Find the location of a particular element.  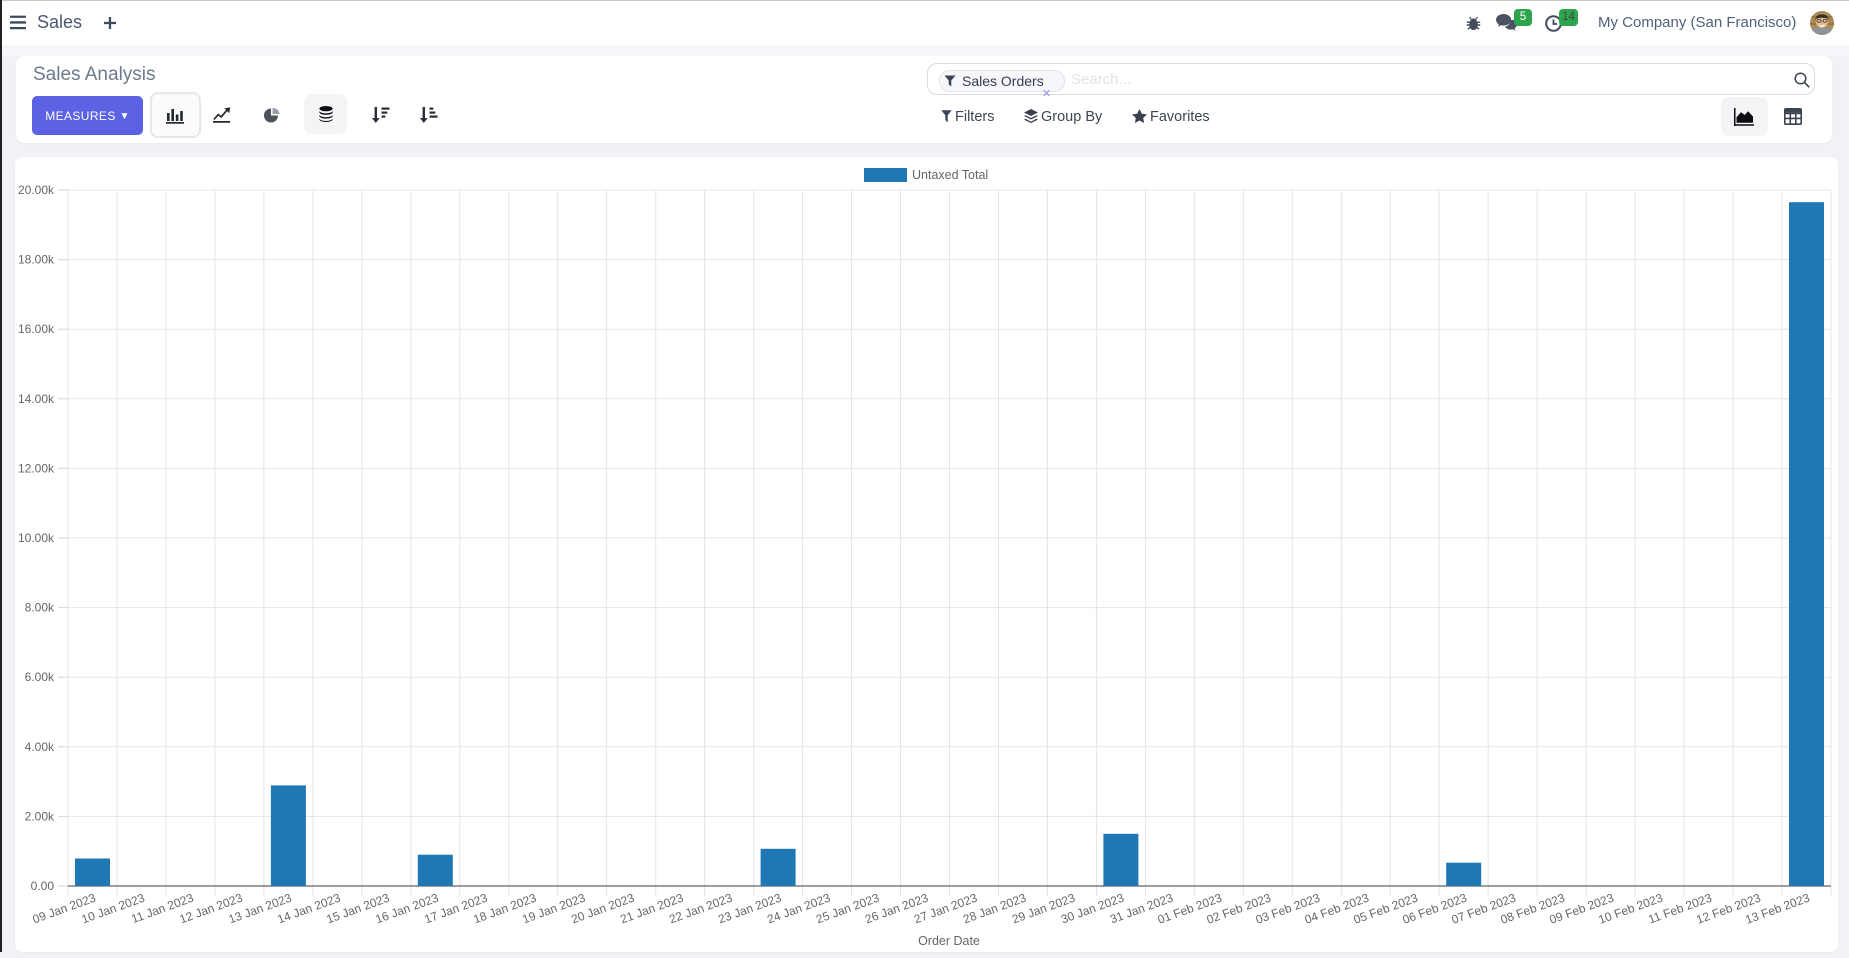

svg-text: 4.00k is located at coordinates (40, 747).